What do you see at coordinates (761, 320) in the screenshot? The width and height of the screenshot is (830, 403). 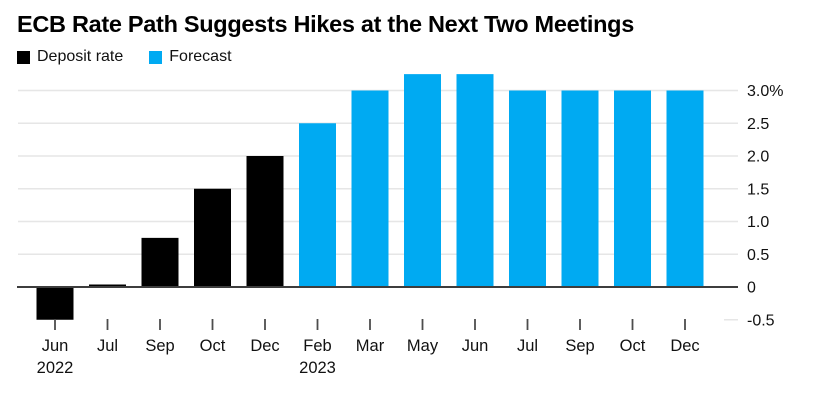 I see `y-axis-label: -0.5` at bounding box center [761, 320].